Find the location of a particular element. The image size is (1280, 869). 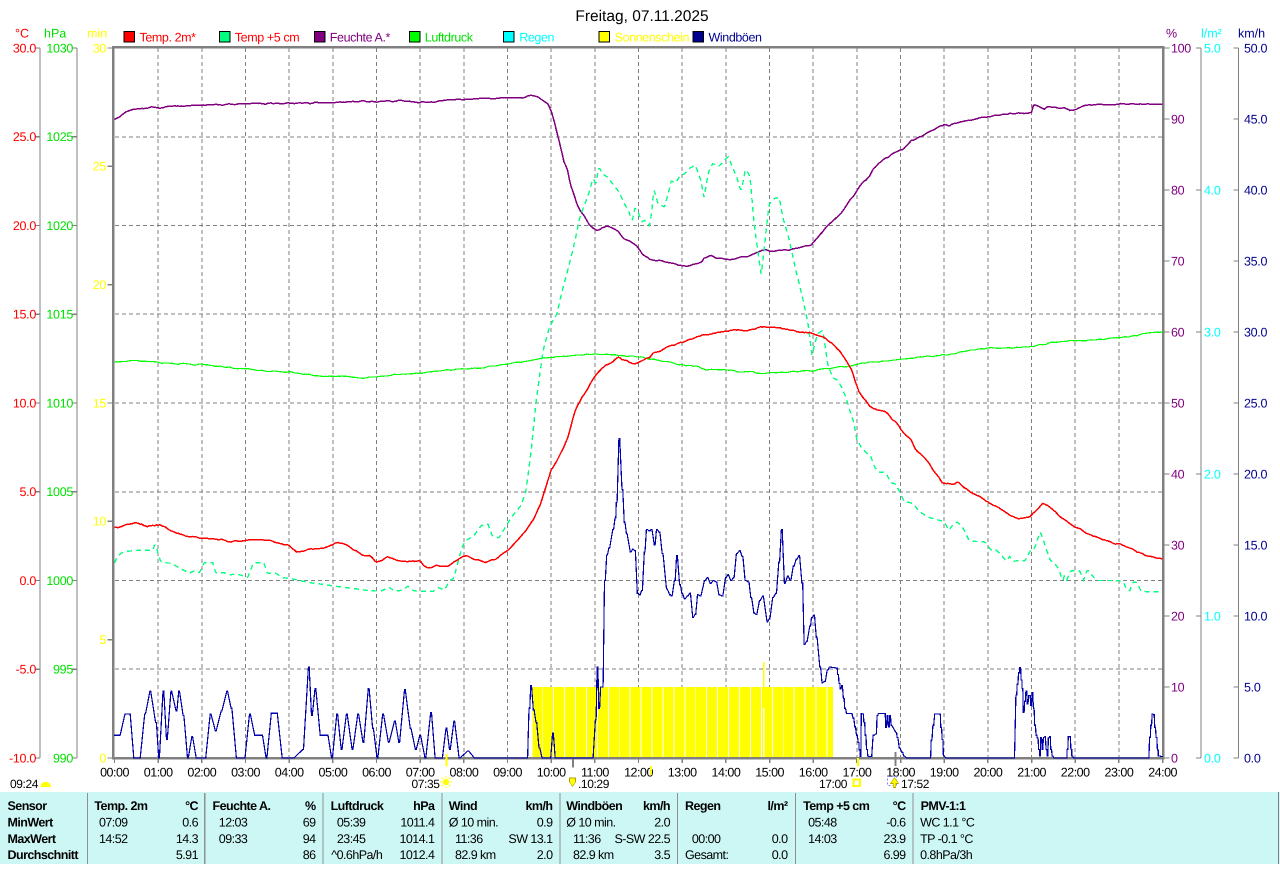

svg-text: Ø 10 min. is located at coordinates (590, 823).